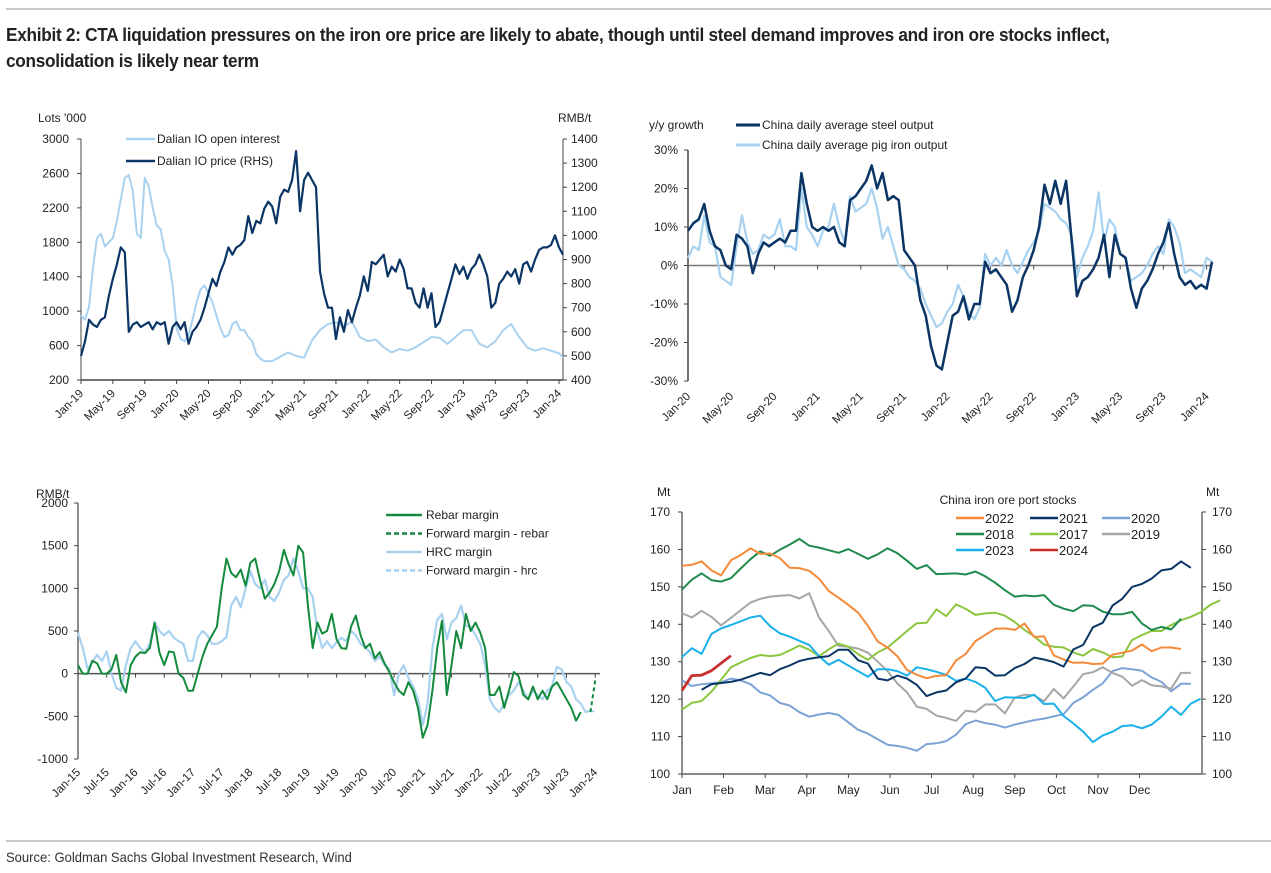 This screenshot has width=1271, height=873. I want to click on series-line-2022, so click(931, 613).